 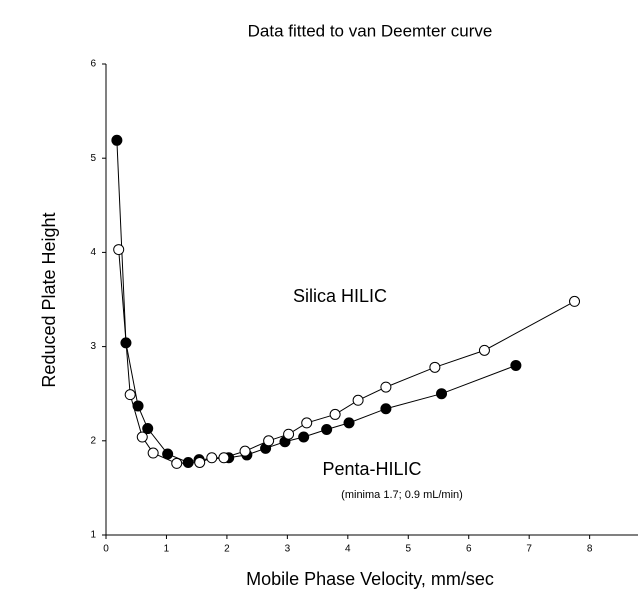 What do you see at coordinates (370, 579) in the screenshot?
I see `x-axis-label: Mobile Phase Velocity, mm/sec` at bounding box center [370, 579].